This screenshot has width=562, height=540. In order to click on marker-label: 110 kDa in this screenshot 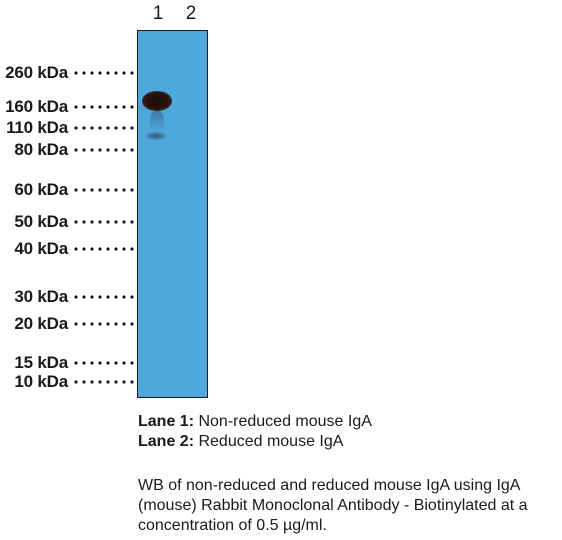, I will do `click(37, 127)`.